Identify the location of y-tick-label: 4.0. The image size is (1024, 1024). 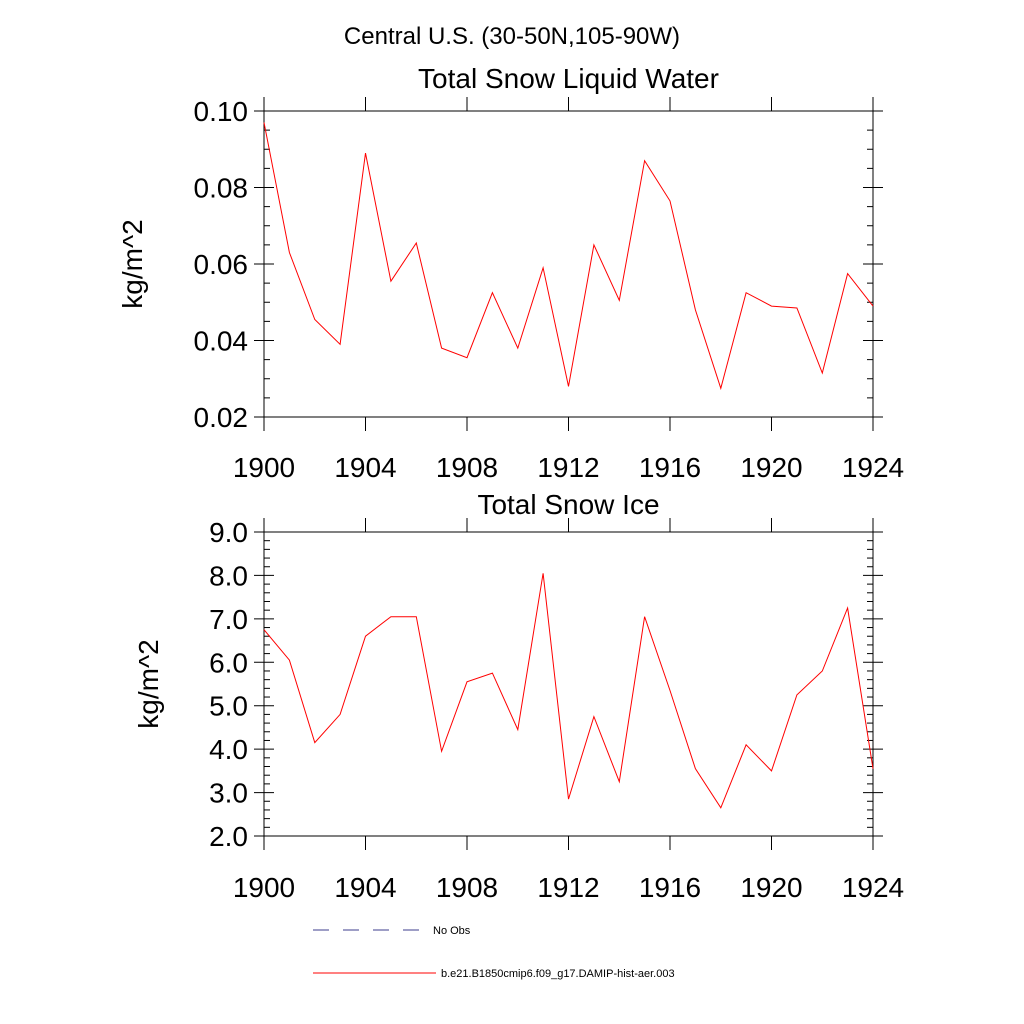
(228, 749).